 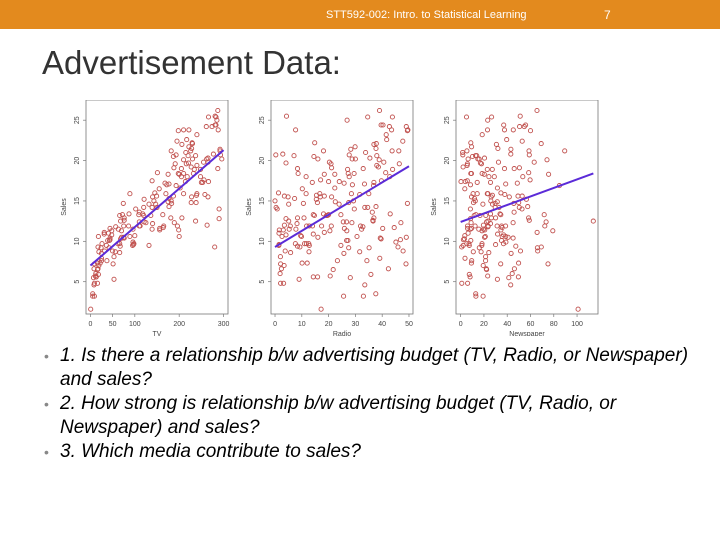 What do you see at coordinates (531, 324) in the screenshot?
I see `x-tick-label: 60` at bounding box center [531, 324].